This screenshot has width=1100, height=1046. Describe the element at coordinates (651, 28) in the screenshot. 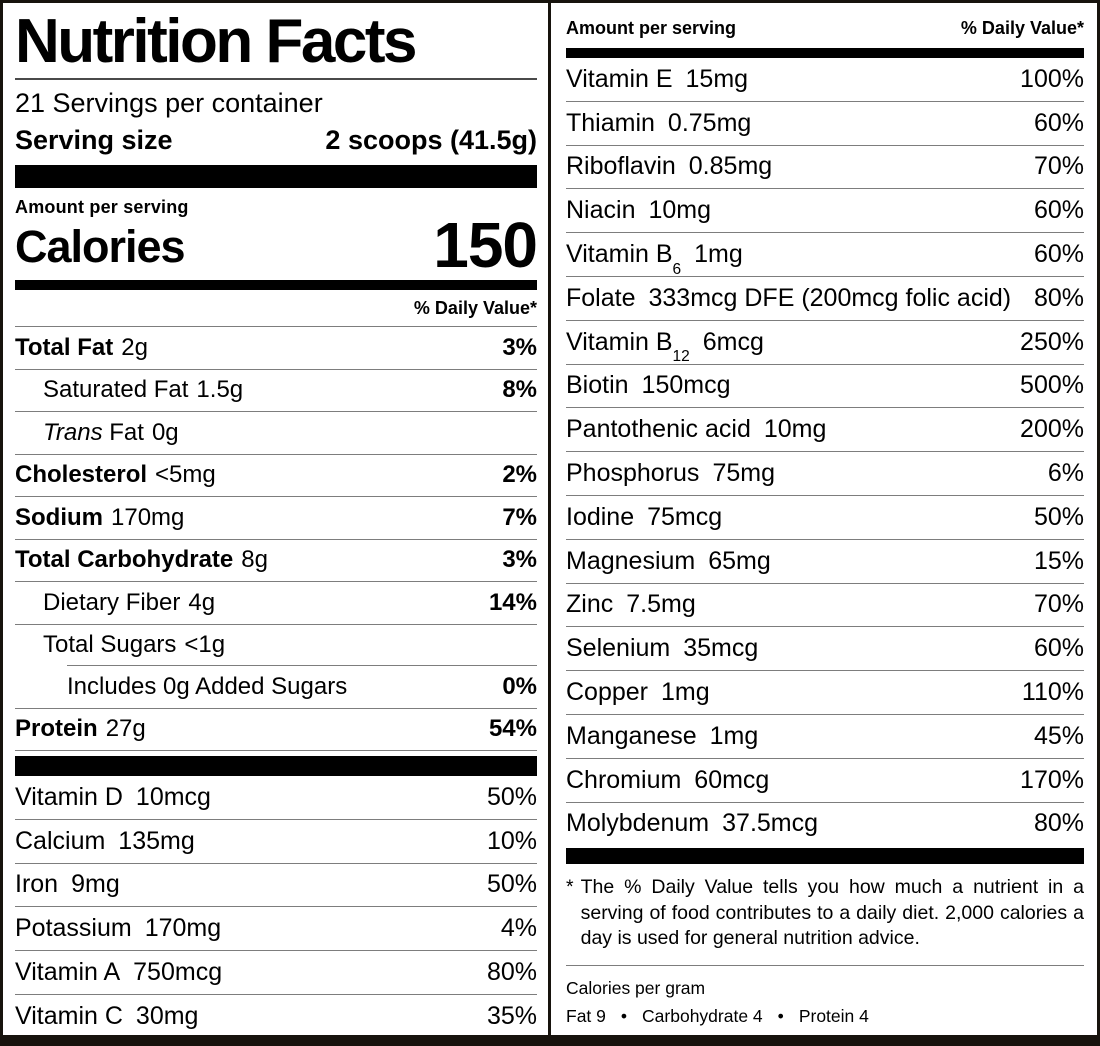

I see `amount-per-serving-header: Amount per serving` at that location.